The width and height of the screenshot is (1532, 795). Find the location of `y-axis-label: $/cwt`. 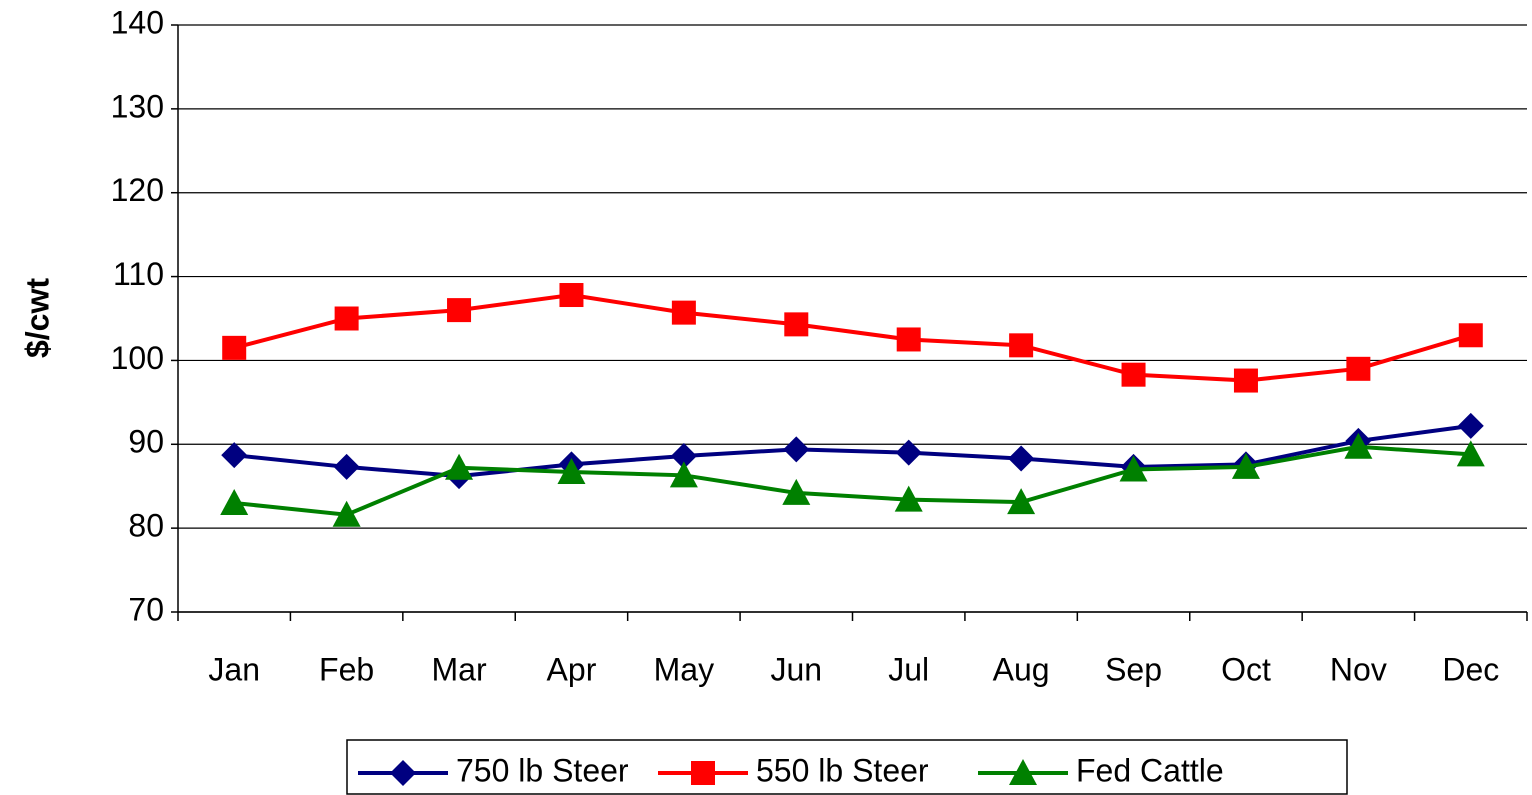

y-axis-label: $/cwt is located at coordinates (37, 318).